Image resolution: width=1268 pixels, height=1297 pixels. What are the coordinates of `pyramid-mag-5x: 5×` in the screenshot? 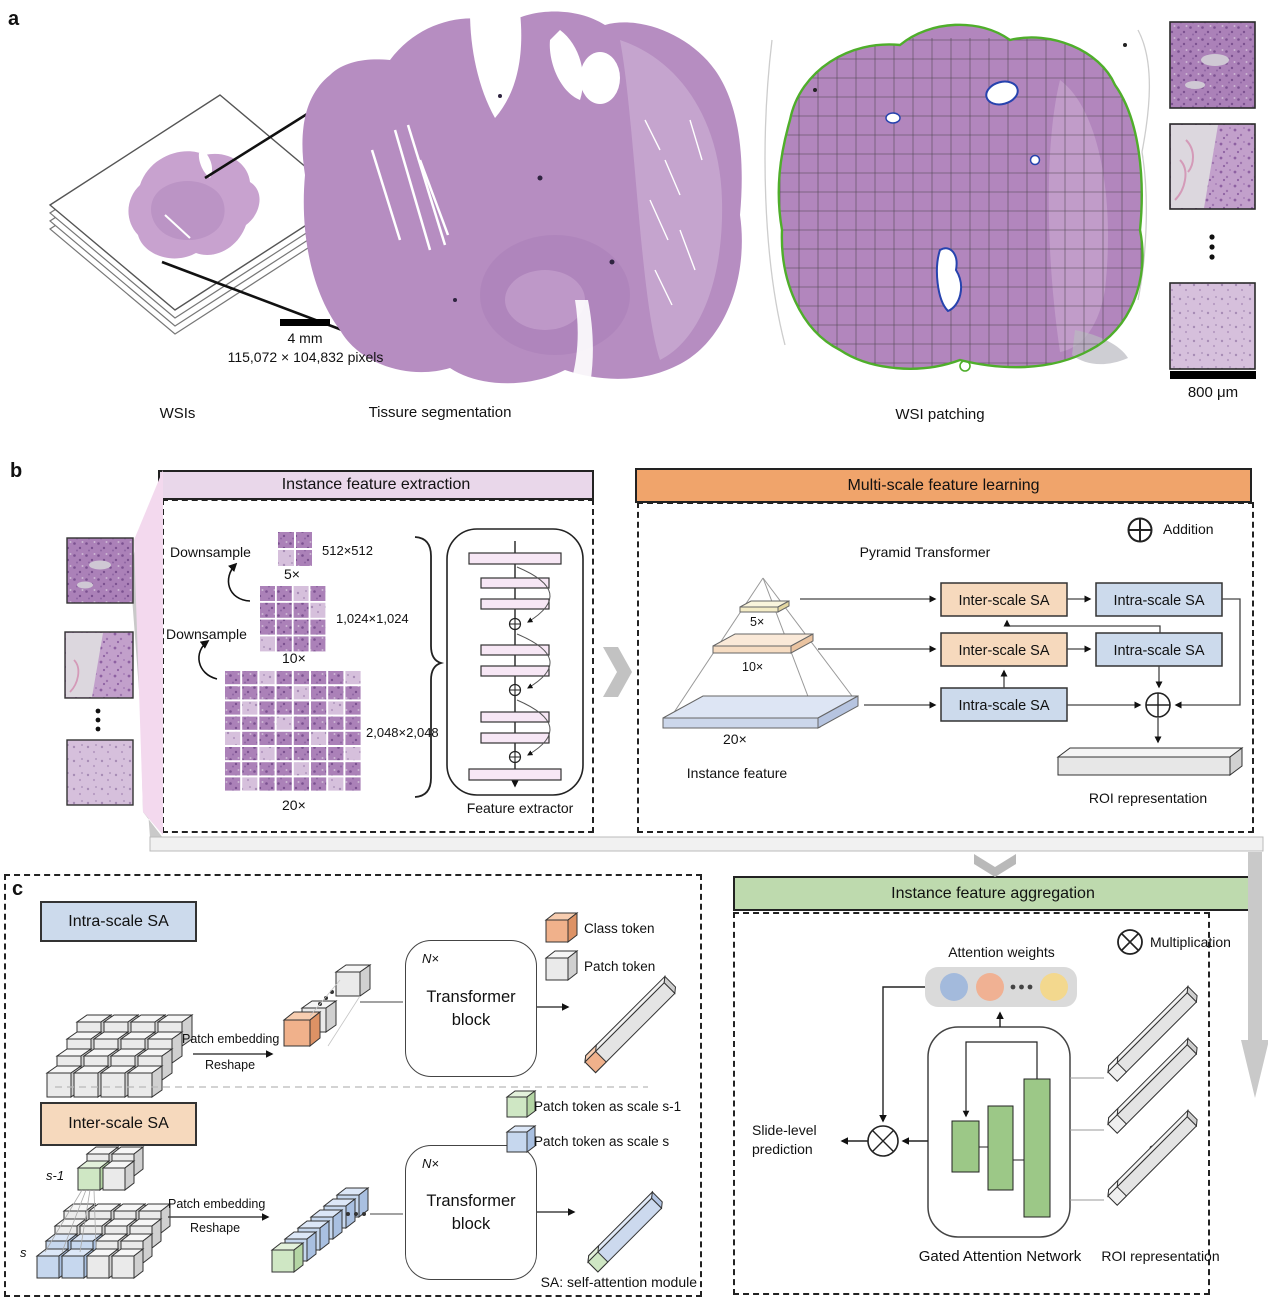 It's located at (757, 622).